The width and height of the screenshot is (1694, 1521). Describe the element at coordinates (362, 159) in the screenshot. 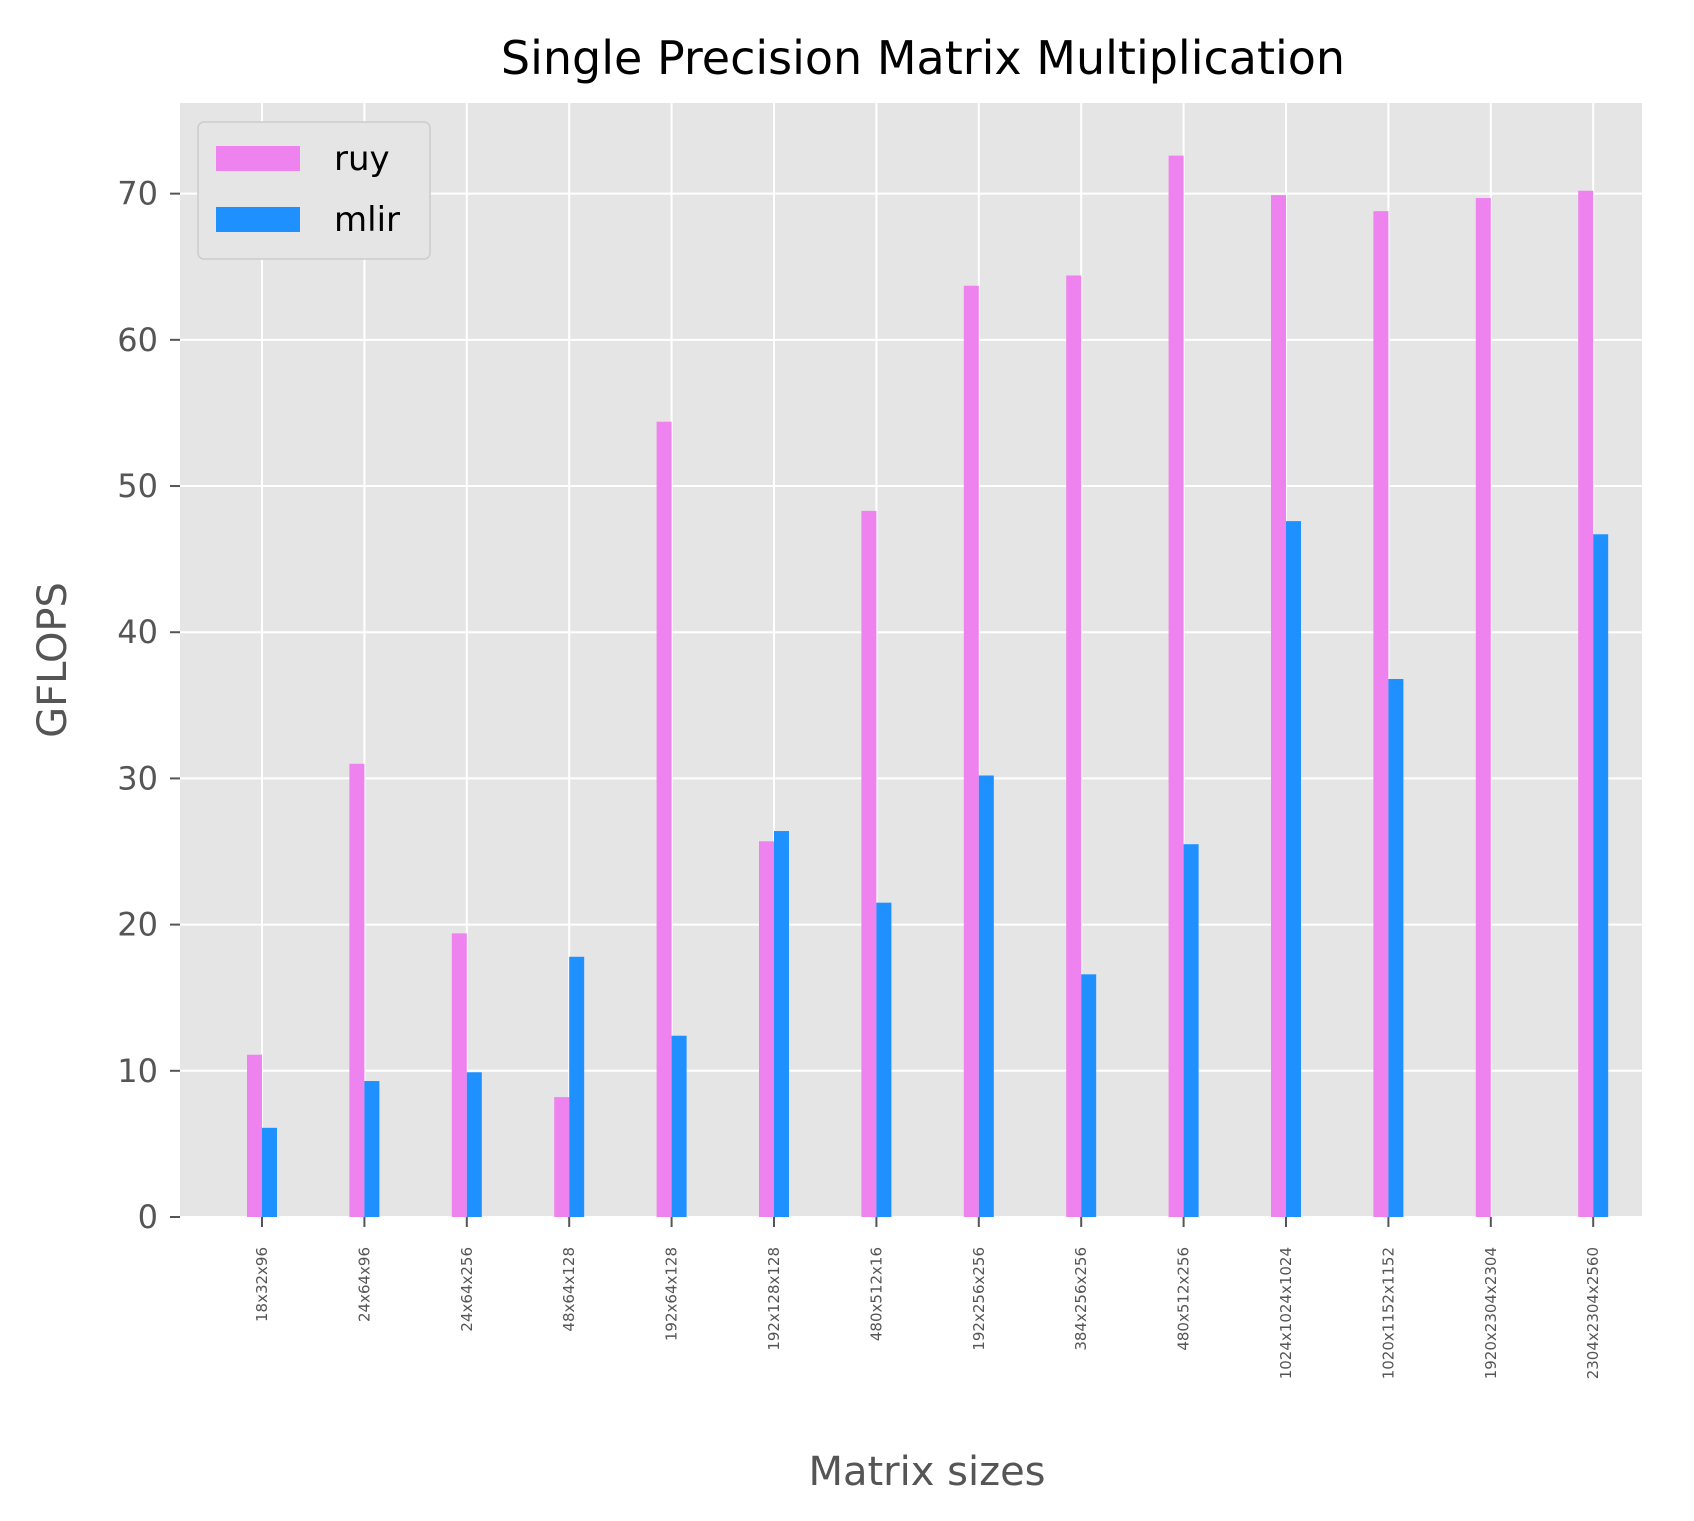

I see `legend-label-ruy: ruy` at that location.